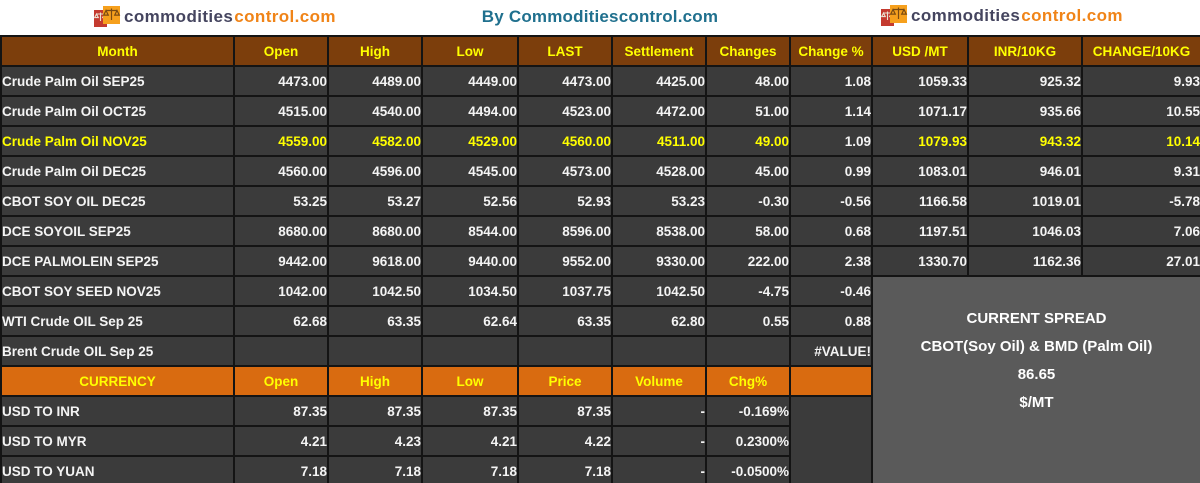  What do you see at coordinates (920, 171) in the screenshot?
I see `value-cell: 1083.01` at bounding box center [920, 171].